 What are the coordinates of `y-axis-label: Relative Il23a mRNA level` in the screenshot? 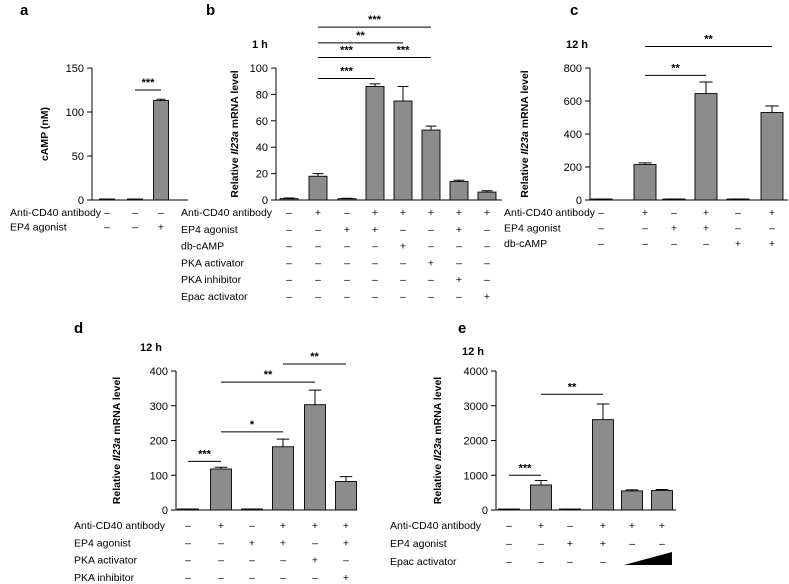 It's located at (117, 441).